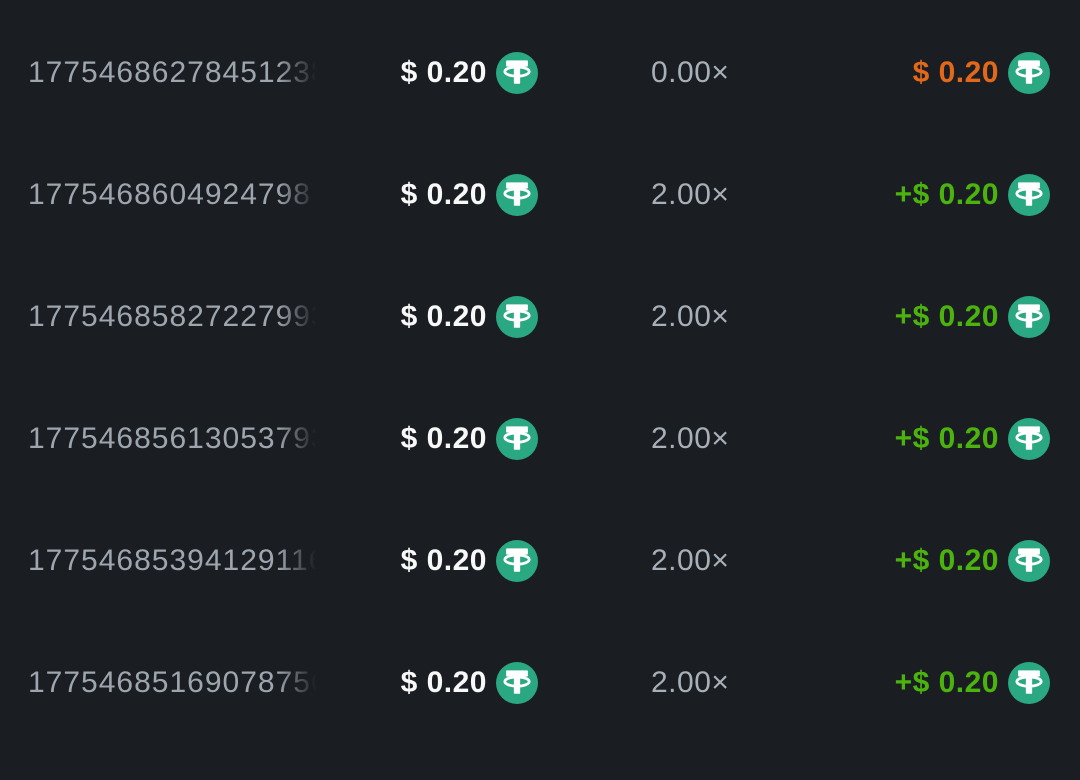  I want to click on payout-amount: $ 0.20, so click(955, 72).